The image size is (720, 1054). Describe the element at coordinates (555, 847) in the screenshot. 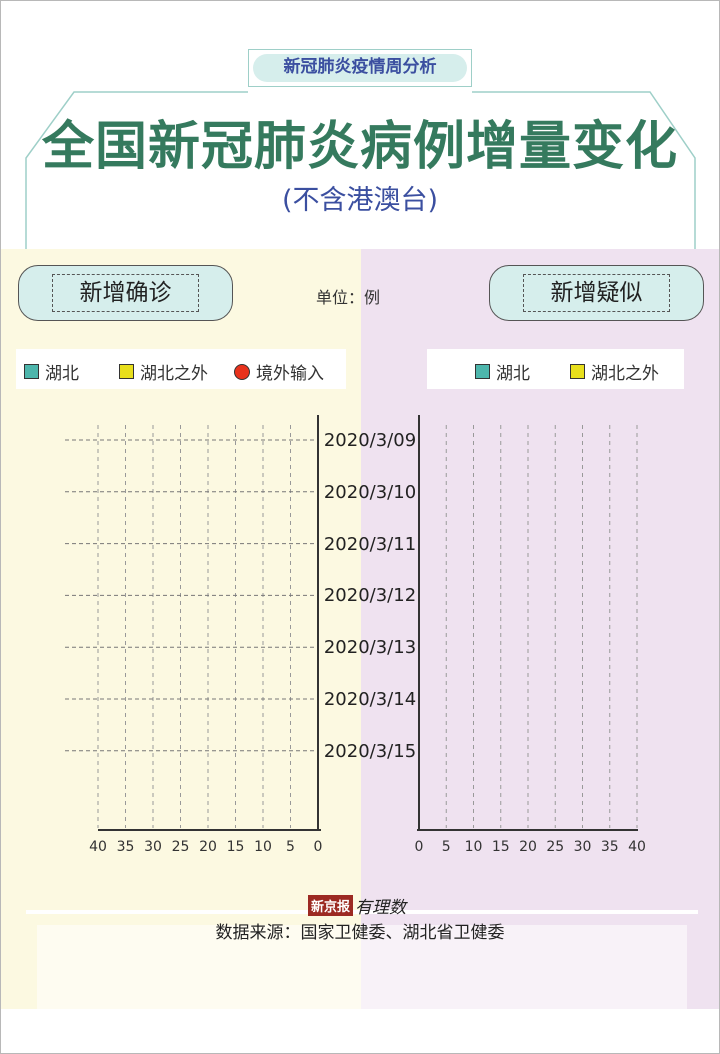

I see `suspected-x-tick: 25` at that location.